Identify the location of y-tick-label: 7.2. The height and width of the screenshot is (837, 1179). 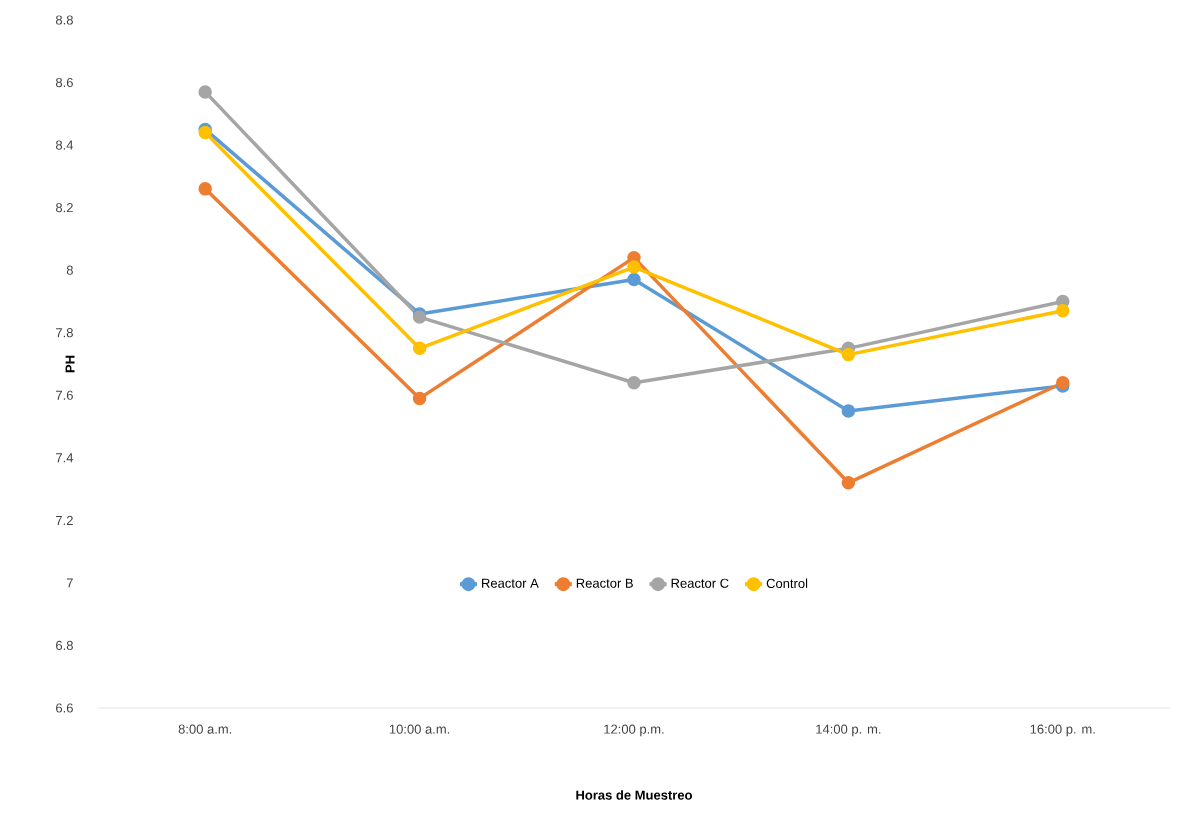
(64, 520).